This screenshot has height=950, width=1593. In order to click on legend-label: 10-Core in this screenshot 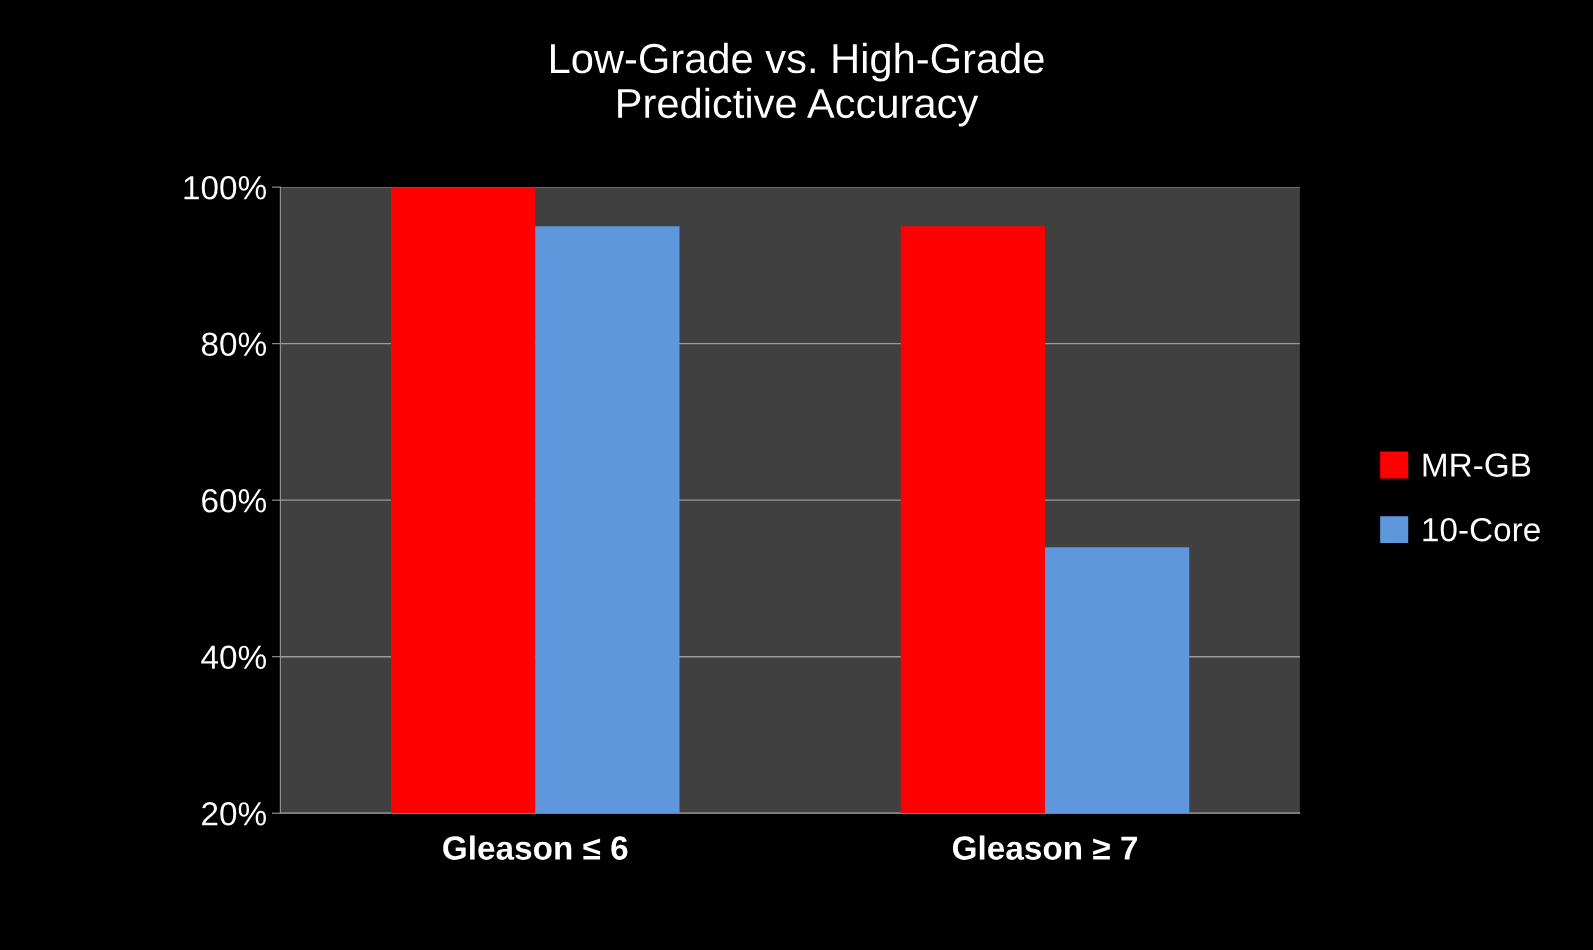, I will do `click(1481, 529)`.